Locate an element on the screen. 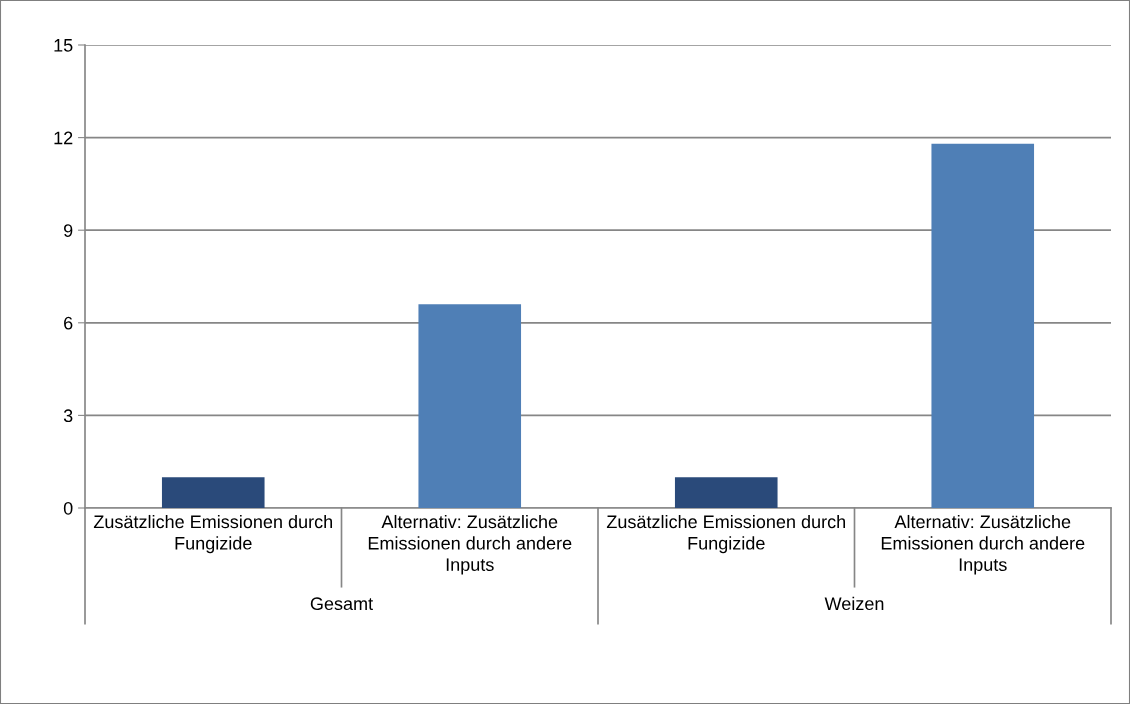 The height and width of the screenshot is (704, 1130). text: Gesamt is located at coordinates (341, 604).